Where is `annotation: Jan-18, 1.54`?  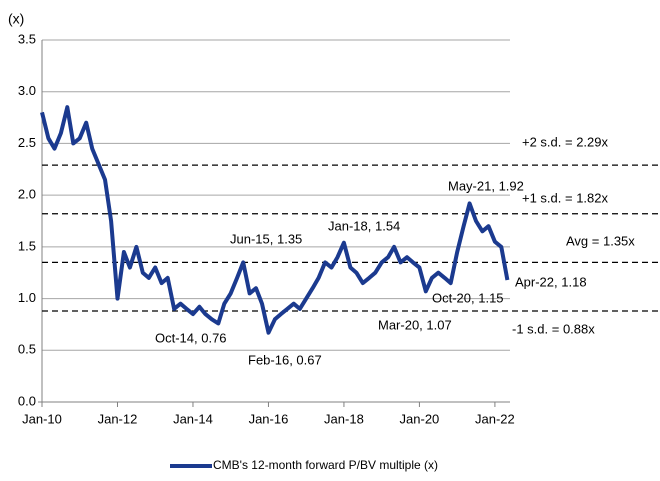 annotation: Jan-18, 1.54 is located at coordinates (364, 225).